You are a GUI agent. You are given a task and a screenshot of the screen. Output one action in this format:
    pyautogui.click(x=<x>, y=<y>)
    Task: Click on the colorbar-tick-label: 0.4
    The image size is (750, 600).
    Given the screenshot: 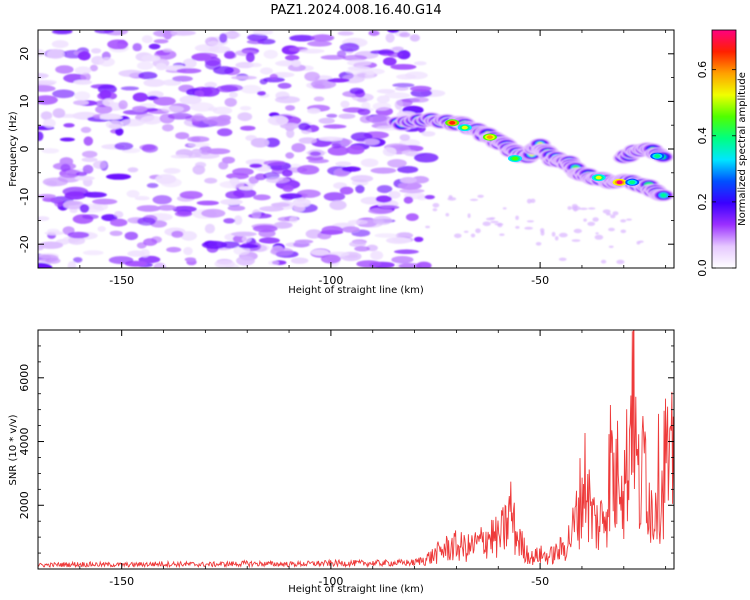 What is the action you would take?
    pyautogui.click(x=702, y=136)
    